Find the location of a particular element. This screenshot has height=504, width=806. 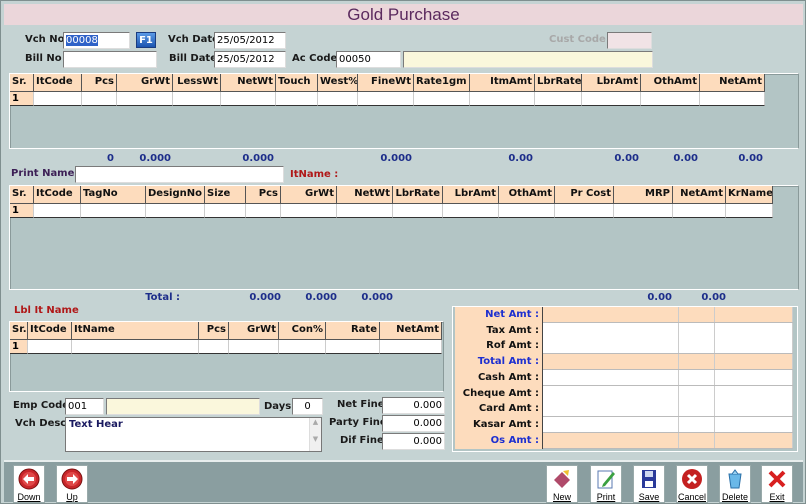

vch-no-input: 00008 is located at coordinates (96, 40).